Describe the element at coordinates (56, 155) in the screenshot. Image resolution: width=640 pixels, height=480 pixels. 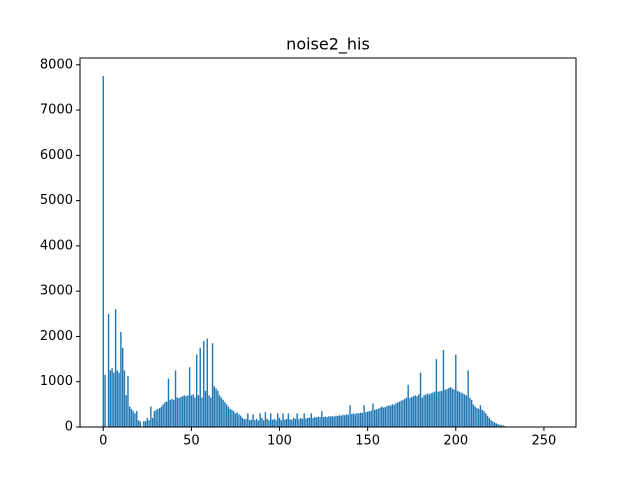
I see `y-tick-label: 6000` at that location.